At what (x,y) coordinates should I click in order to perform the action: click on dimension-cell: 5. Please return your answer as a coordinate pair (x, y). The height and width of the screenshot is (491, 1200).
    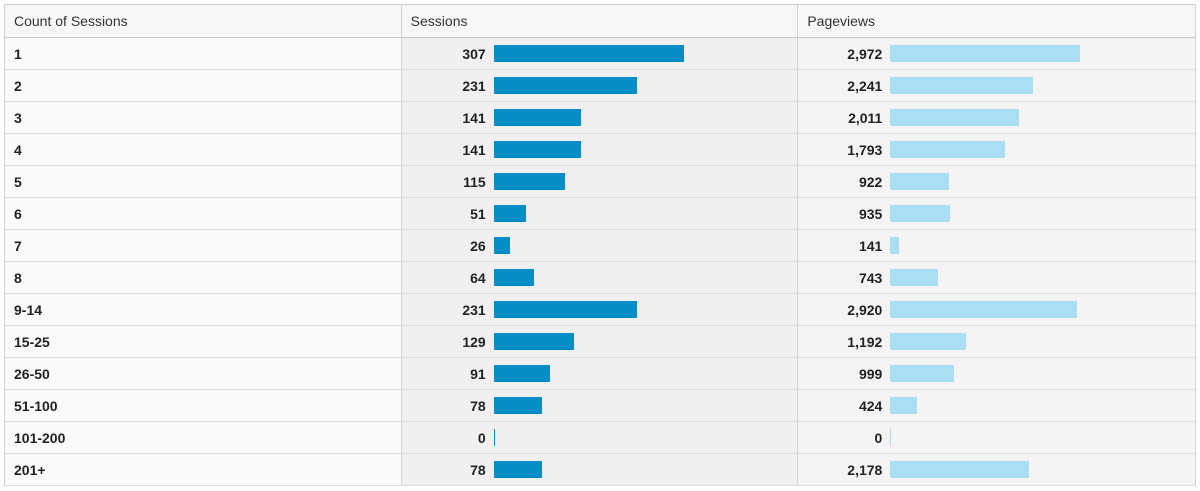
    Looking at the image, I should click on (203, 181).